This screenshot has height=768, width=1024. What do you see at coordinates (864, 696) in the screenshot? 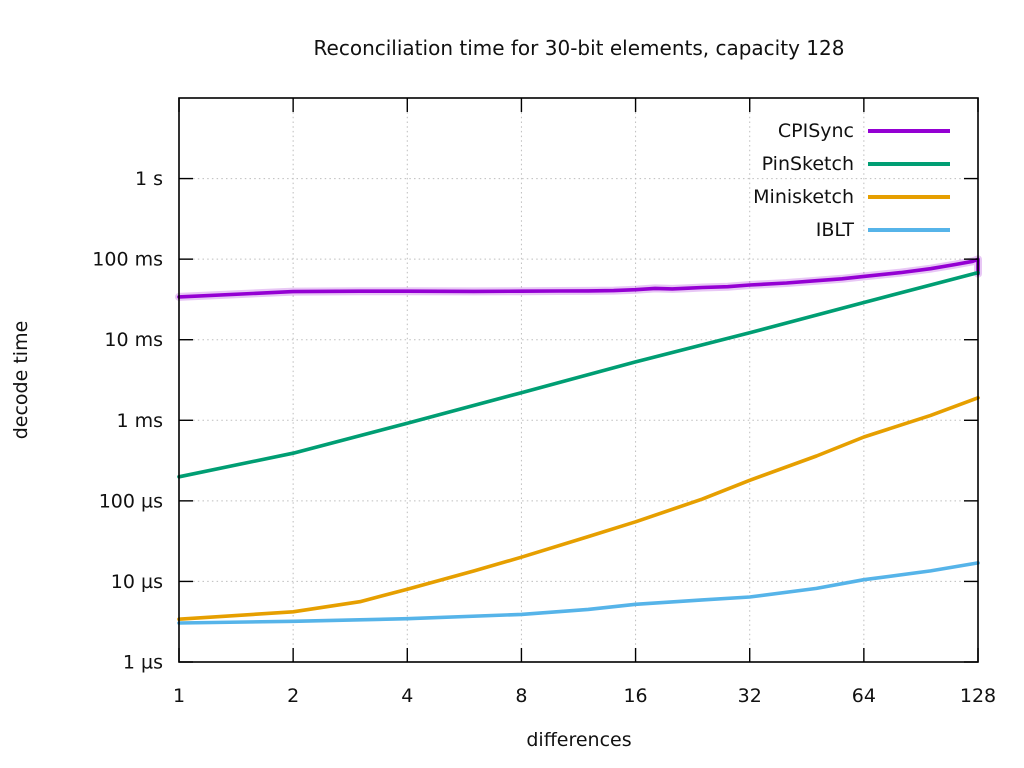
I see `x-tick-label: 64` at bounding box center [864, 696].